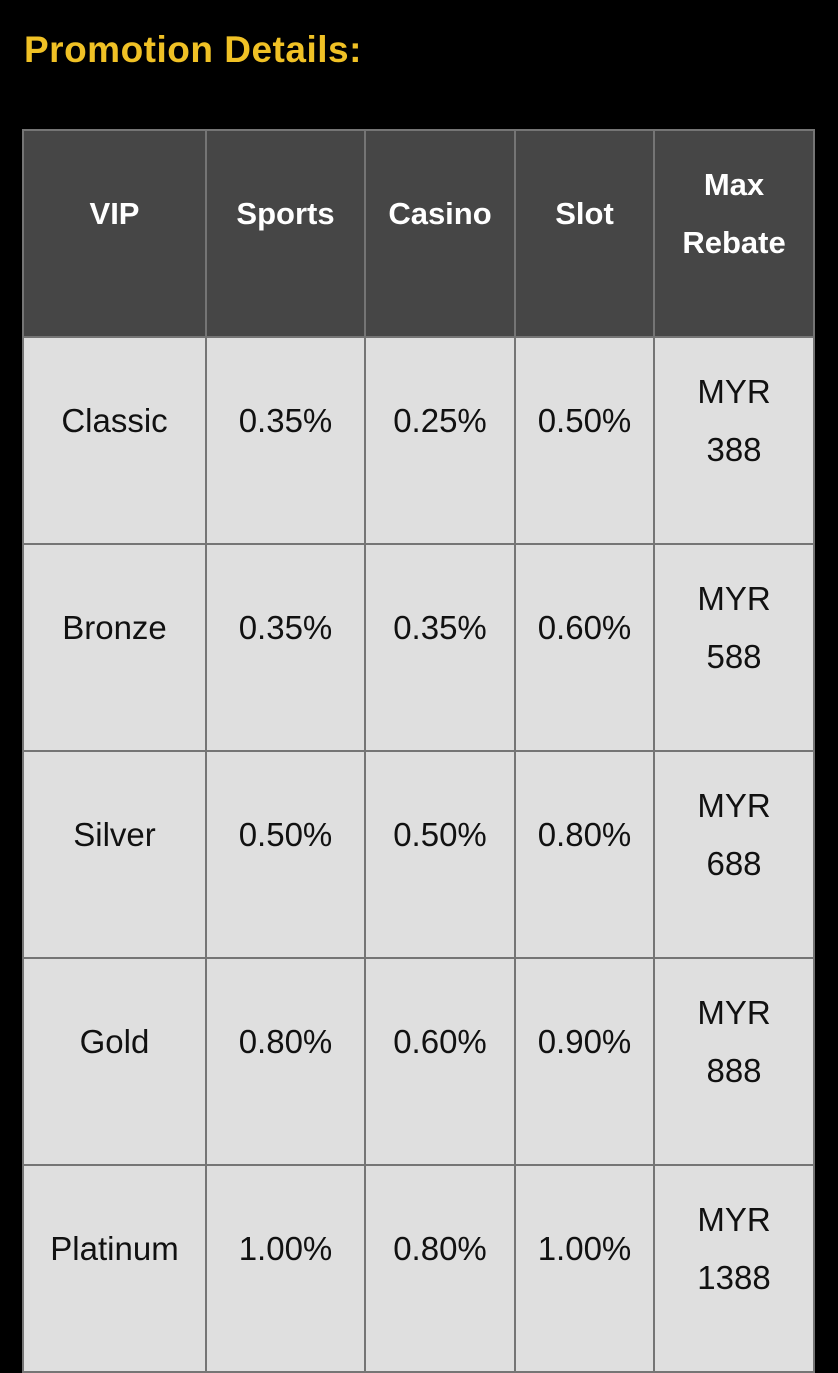 Image resolution: width=838 pixels, height=1373 pixels. What do you see at coordinates (440, 233) in the screenshot?
I see `column-header-casino: Casino` at bounding box center [440, 233].